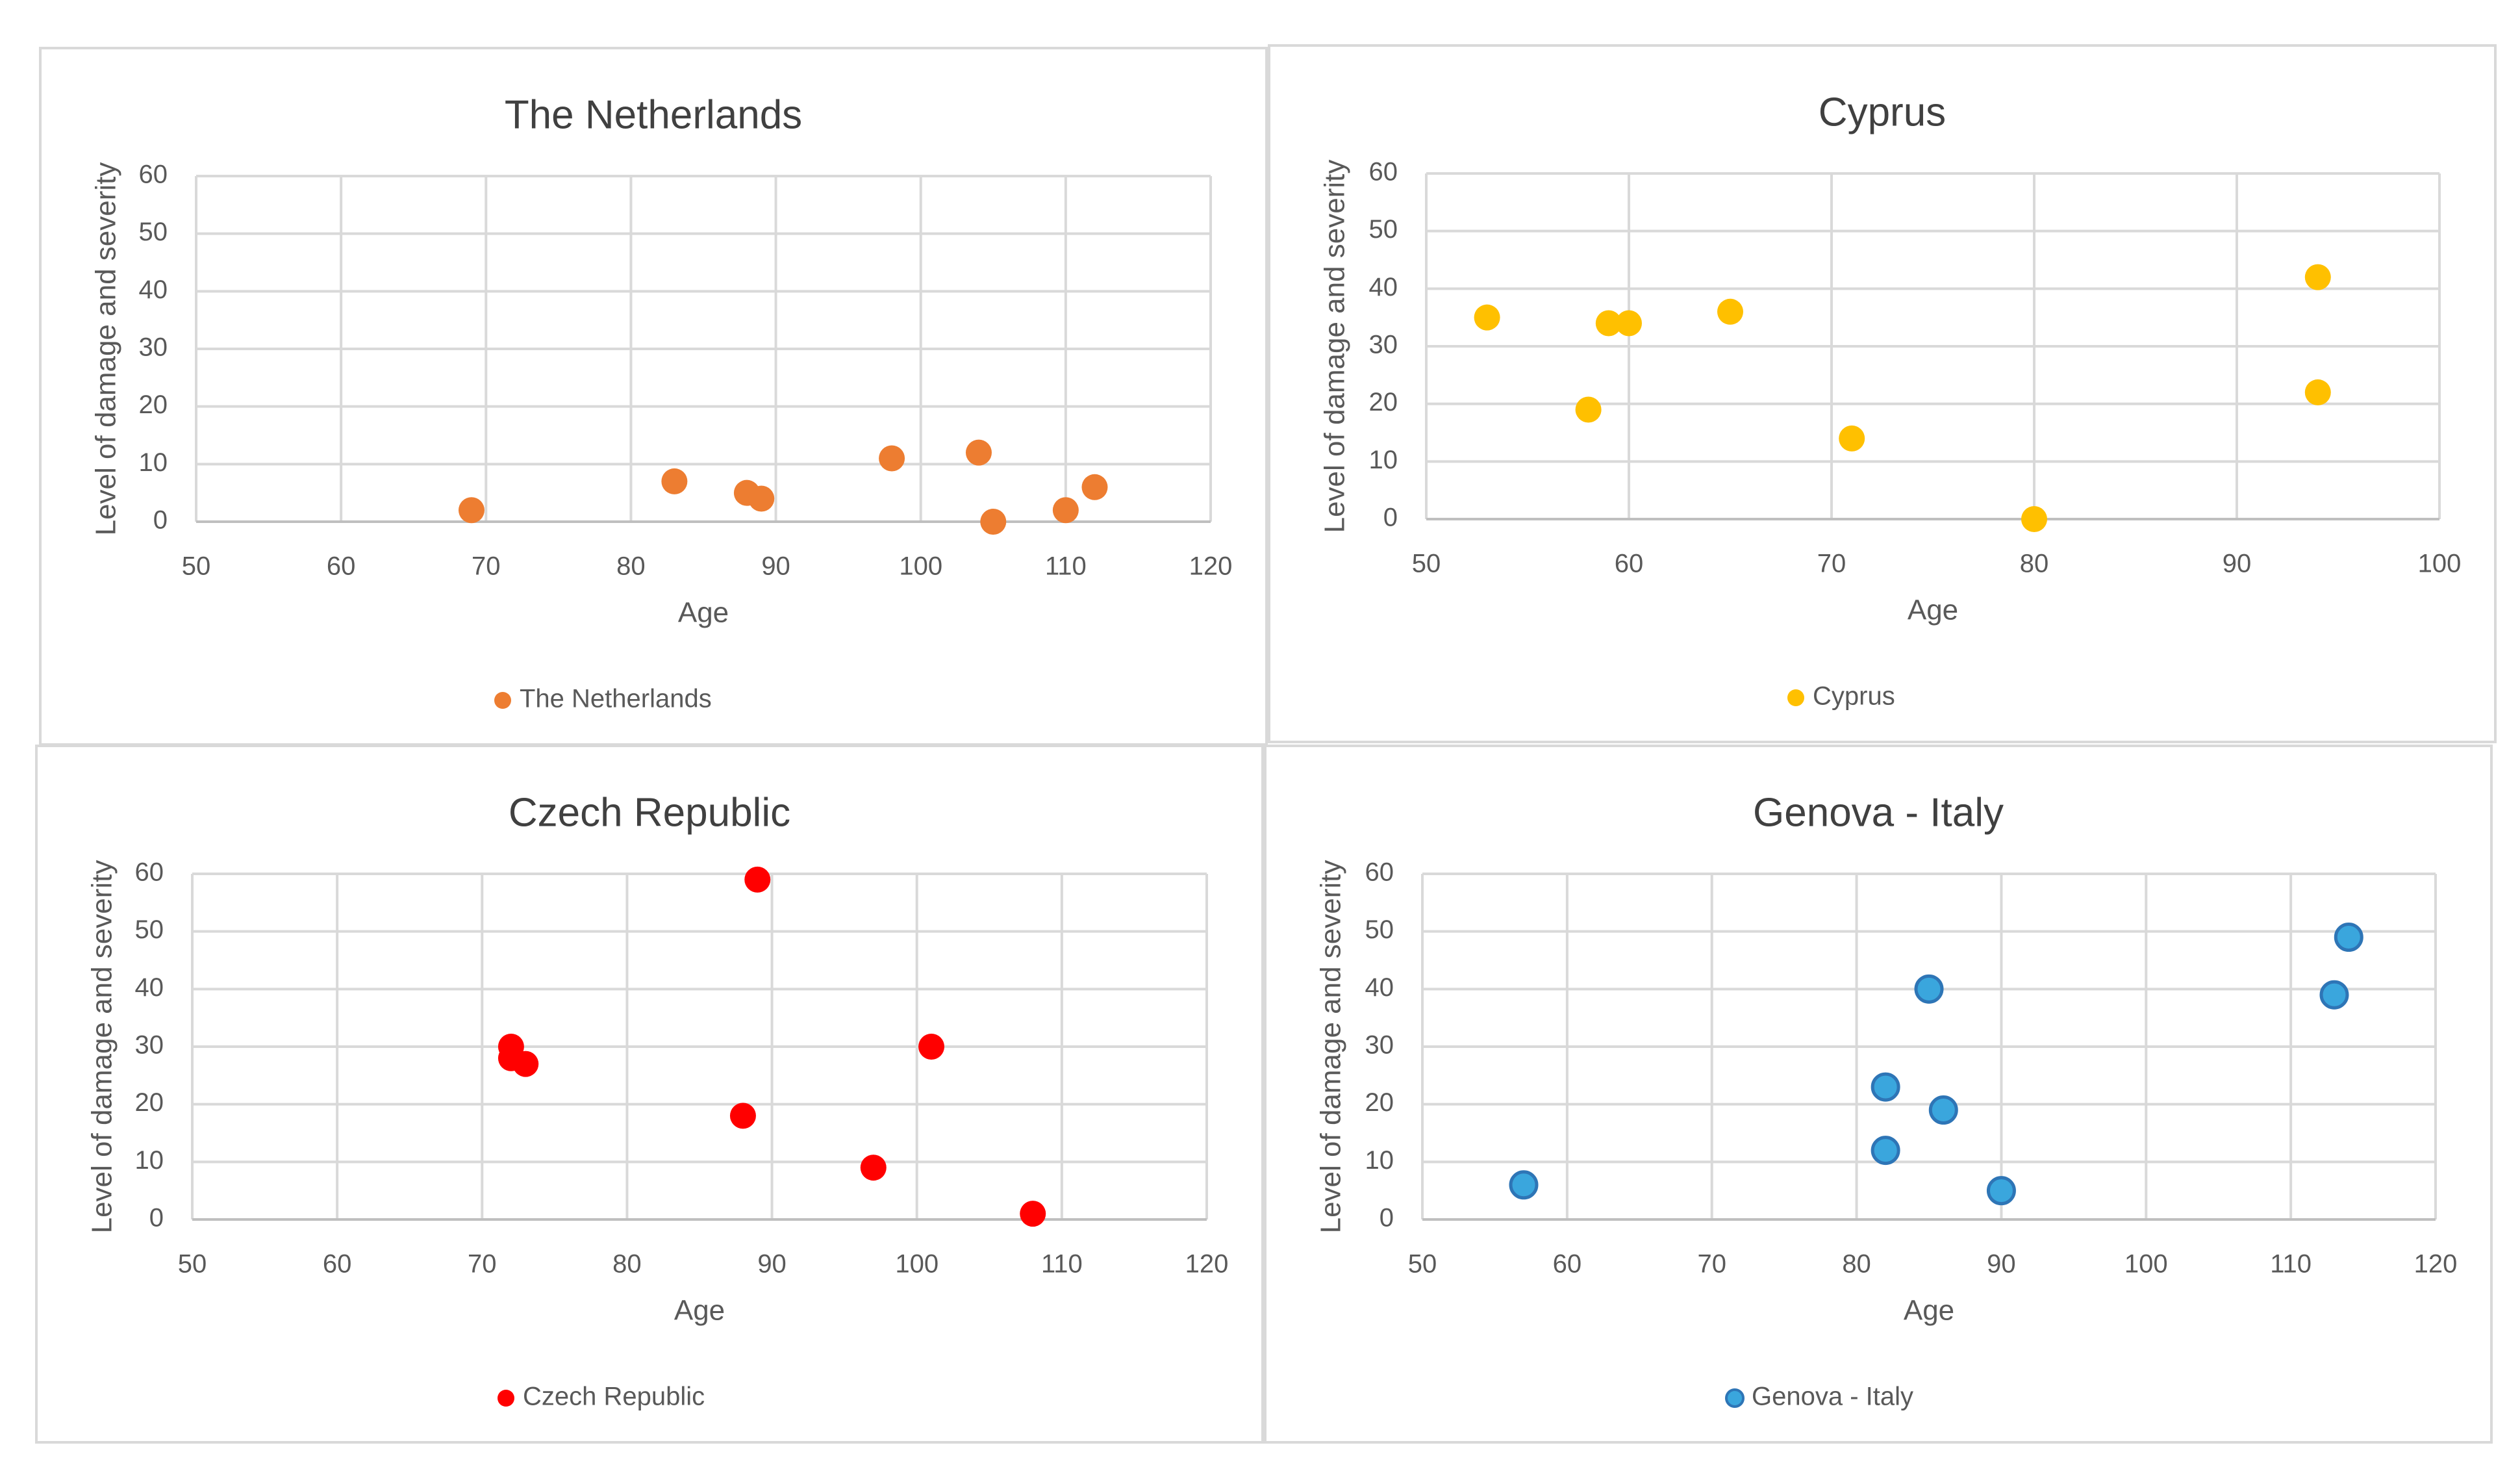 The width and height of the screenshot is (2520, 1480). Describe the element at coordinates (654, 114) in the screenshot. I see `chart-title: The Netherlands` at that location.